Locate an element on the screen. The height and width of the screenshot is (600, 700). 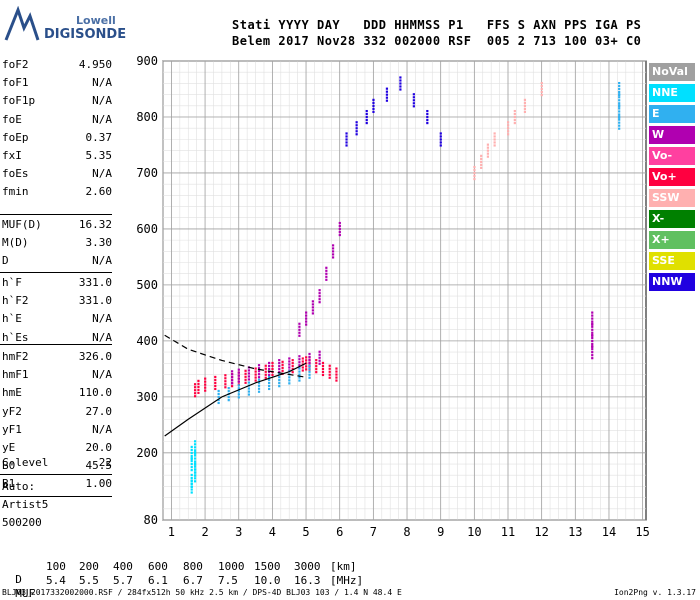
legend-vo: Vo+ is located at coordinates (672, 177).